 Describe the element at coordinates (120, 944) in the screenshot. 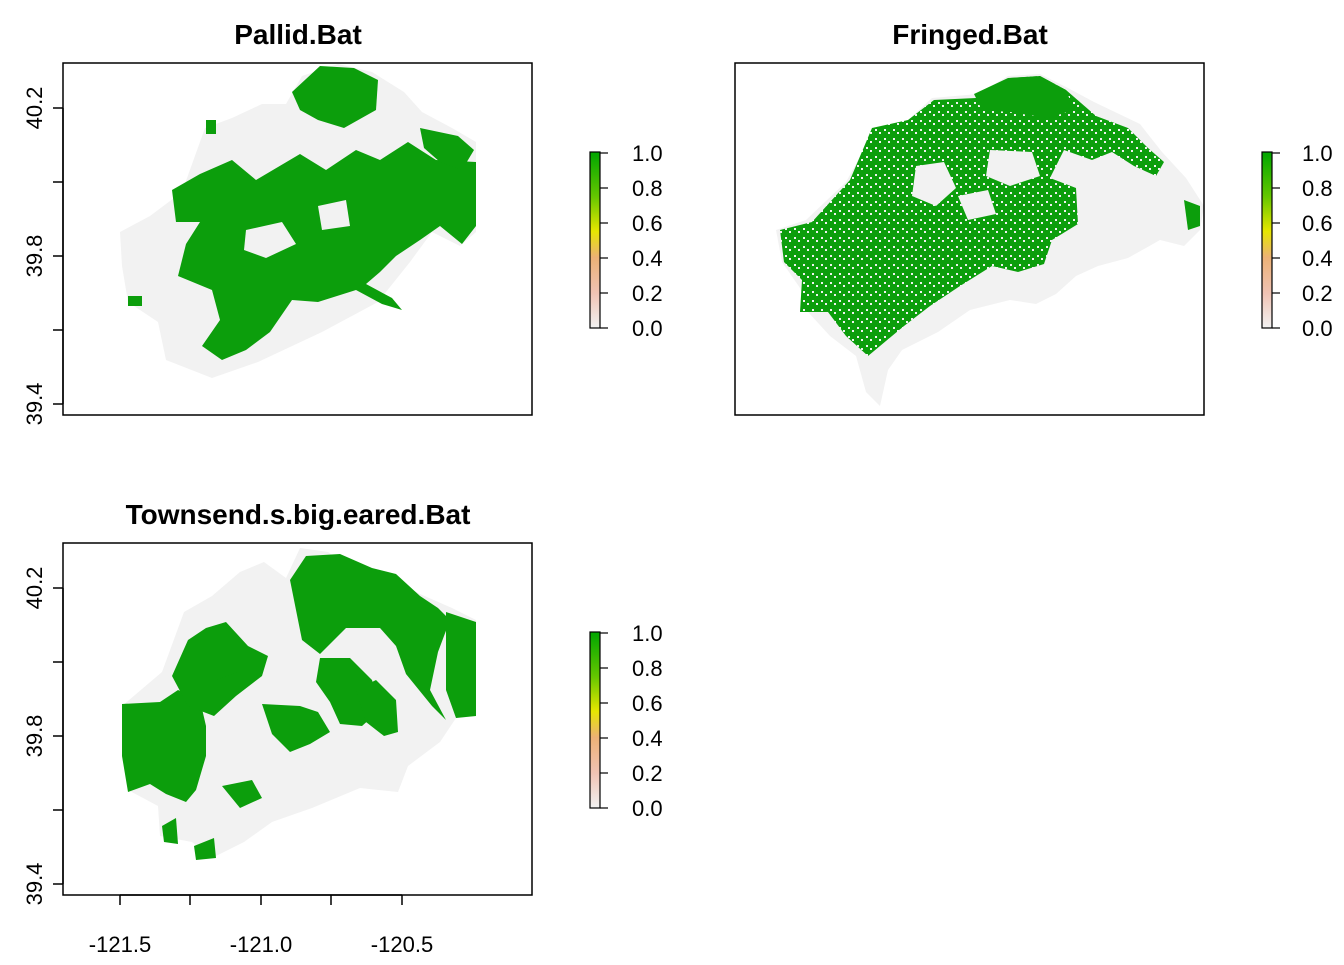

I see `x-tick-label: -121.5` at that location.